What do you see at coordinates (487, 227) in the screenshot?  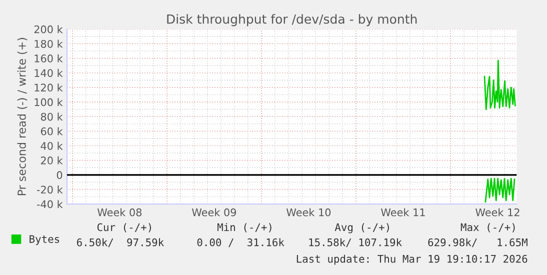 I see `text: Max (-/+)` at bounding box center [487, 227].